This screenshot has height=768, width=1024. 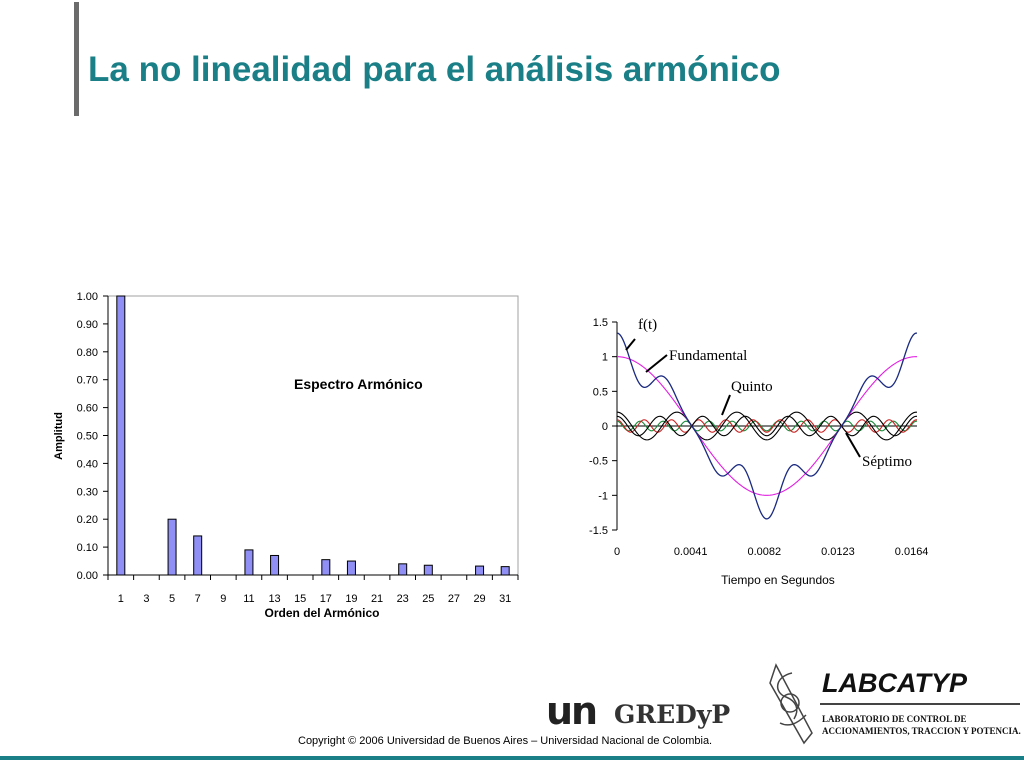 What do you see at coordinates (274, 599) in the screenshot?
I see `x-tick-label: 13` at bounding box center [274, 599].